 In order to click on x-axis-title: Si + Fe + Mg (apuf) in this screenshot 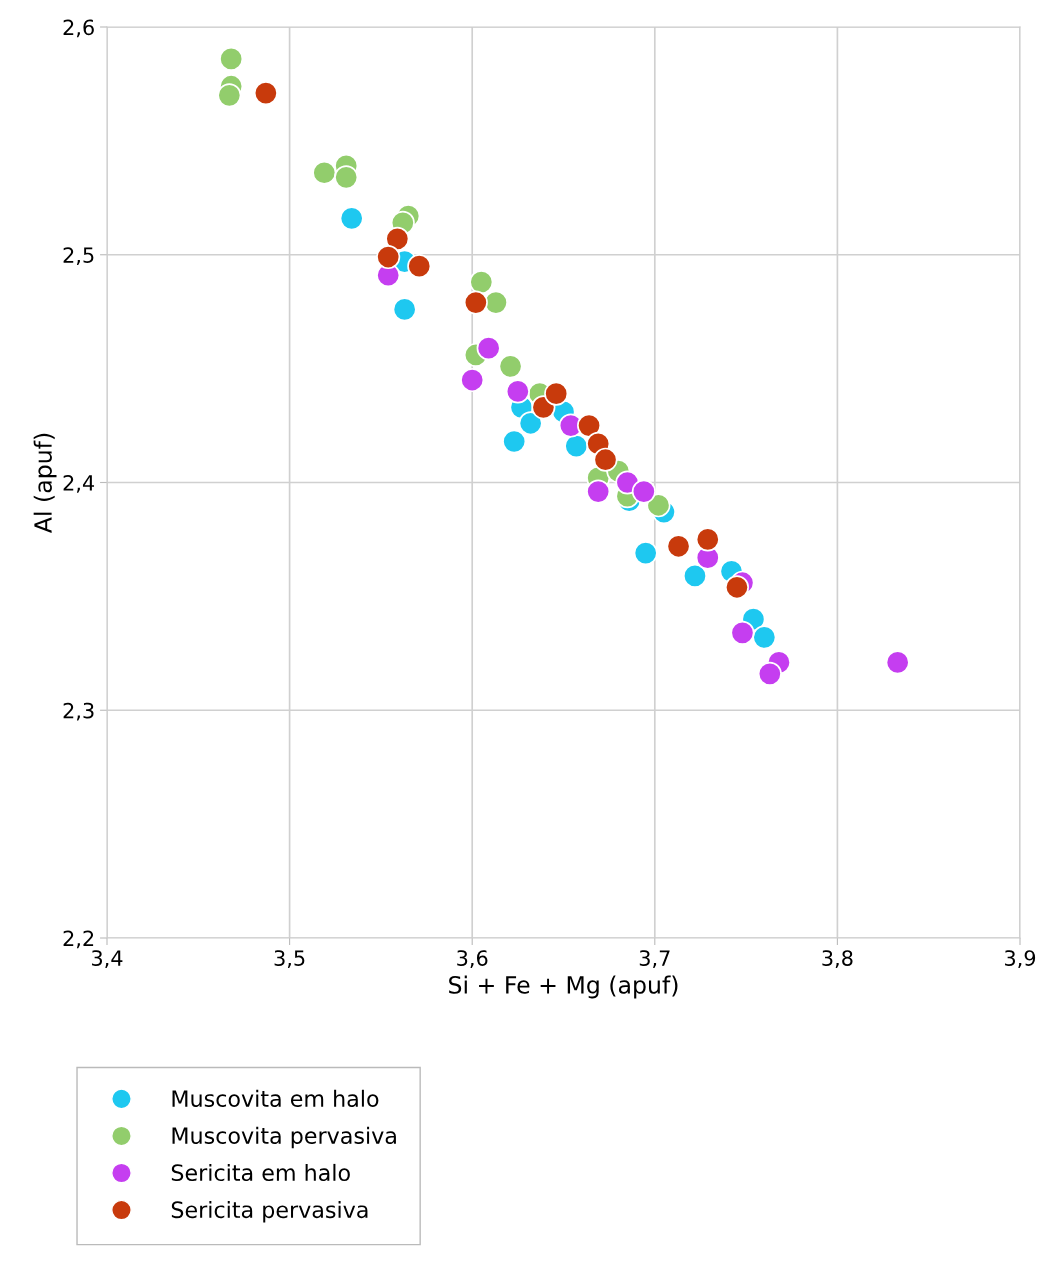, I will do `click(563, 987)`.